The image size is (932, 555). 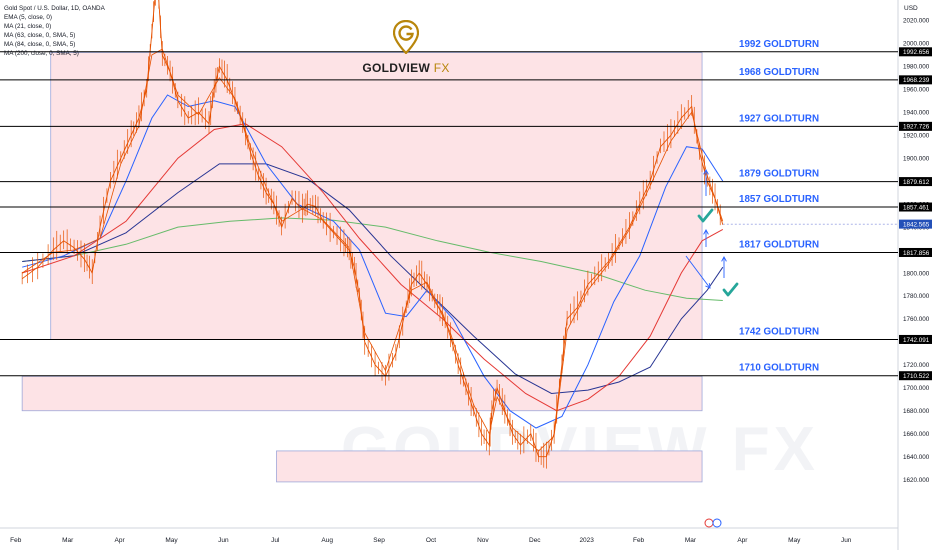 What do you see at coordinates (916, 296) in the screenshot?
I see `y-tick-label-13: 1780.000` at bounding box center [916, 296].